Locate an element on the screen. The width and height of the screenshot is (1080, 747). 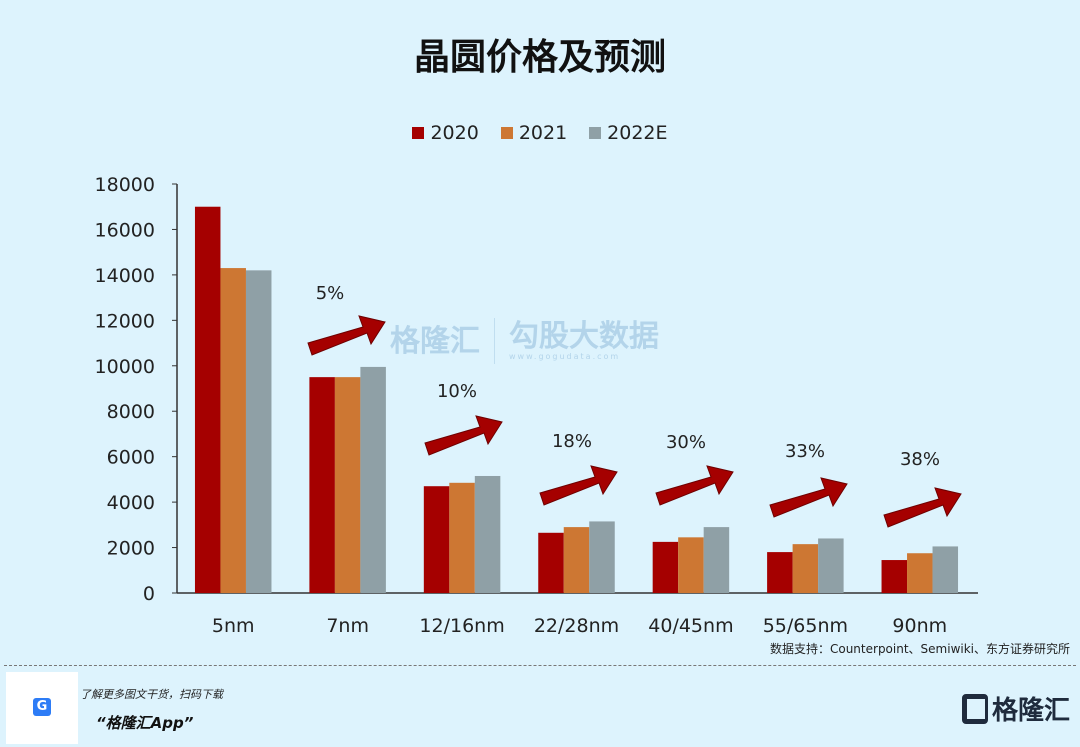
y-tick-label: 10000 is located at coordinates (125, 367).